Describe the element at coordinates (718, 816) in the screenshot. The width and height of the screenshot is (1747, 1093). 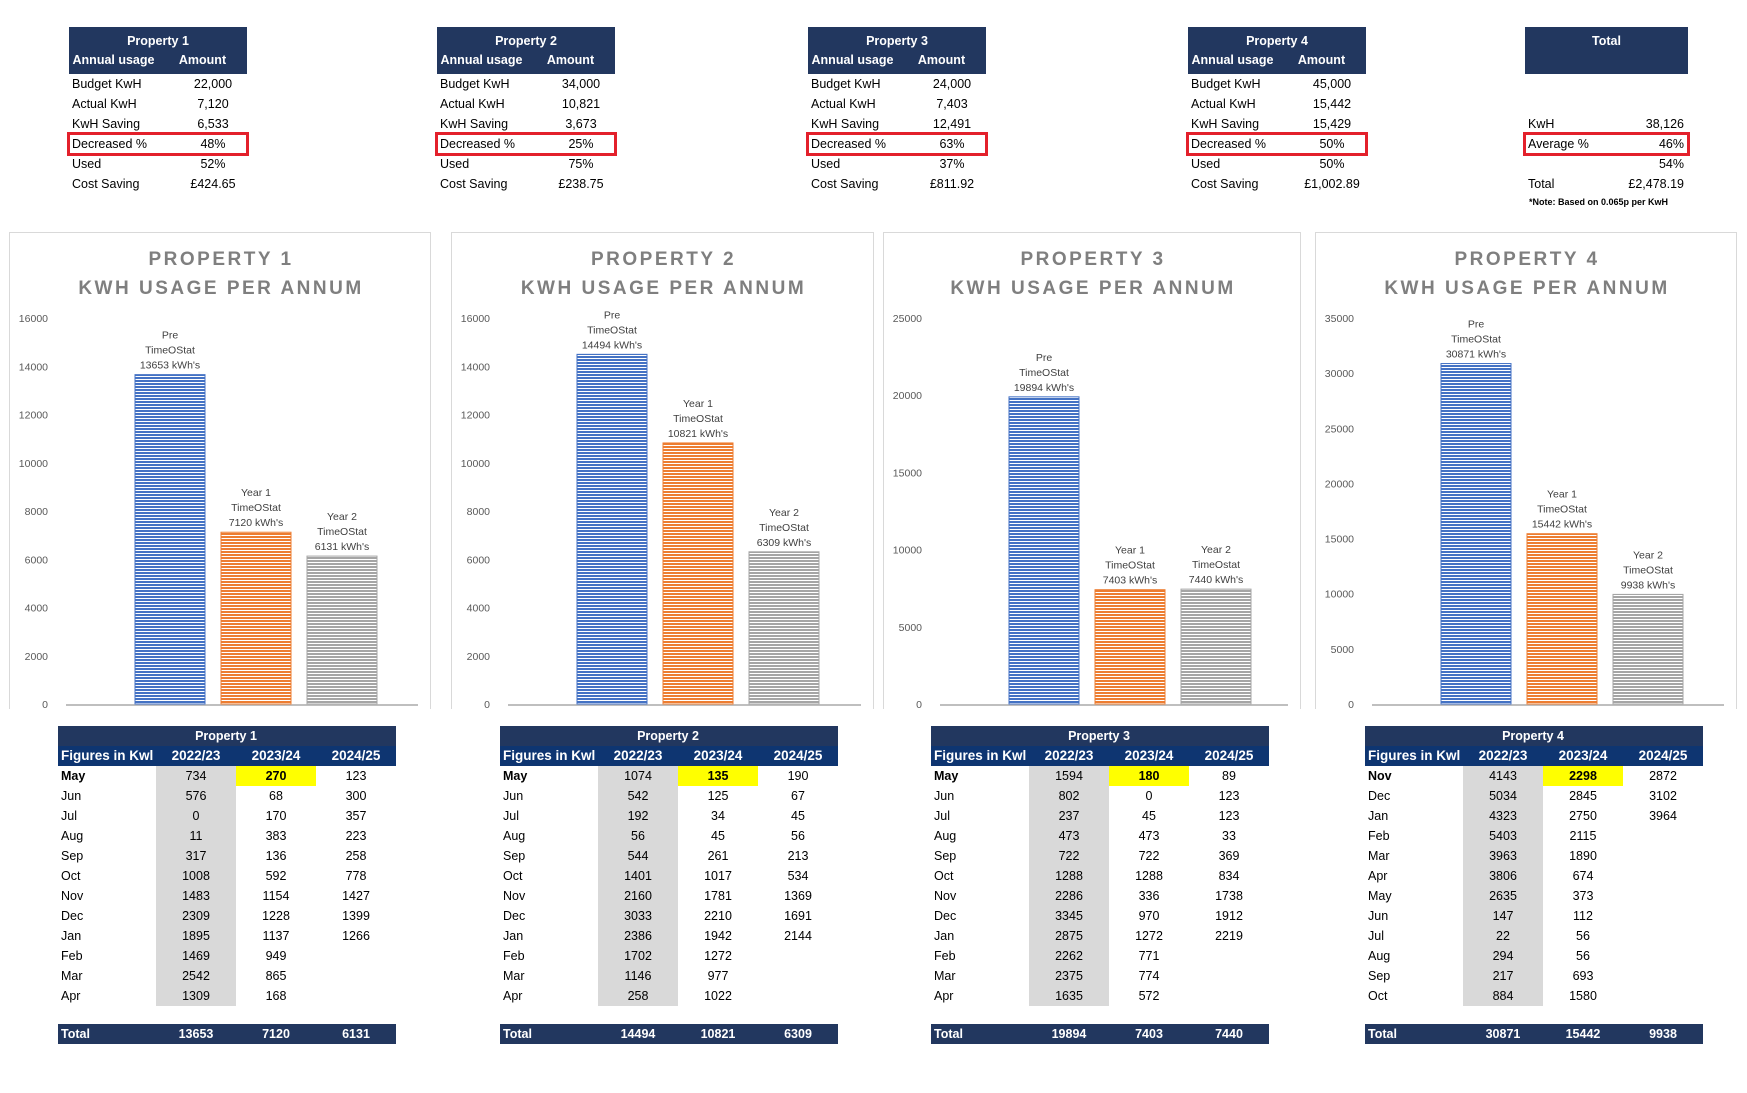
I see `table-cell: 34` at that location.